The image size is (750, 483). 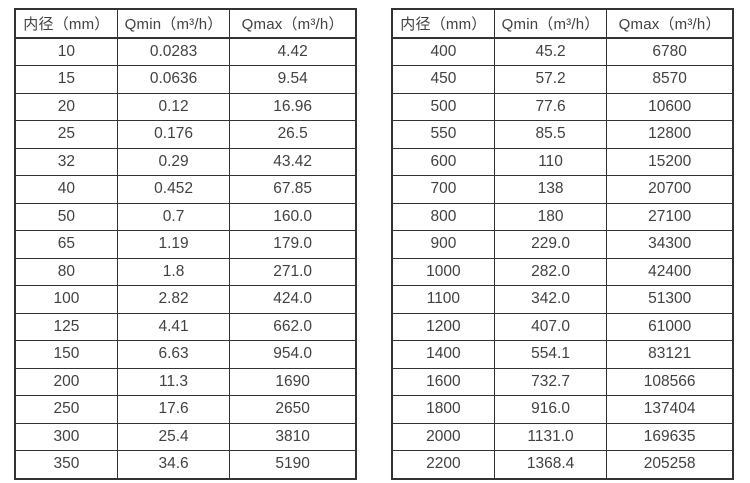 I want to click on table-cell: 4.42, so click(x=293, y=51).